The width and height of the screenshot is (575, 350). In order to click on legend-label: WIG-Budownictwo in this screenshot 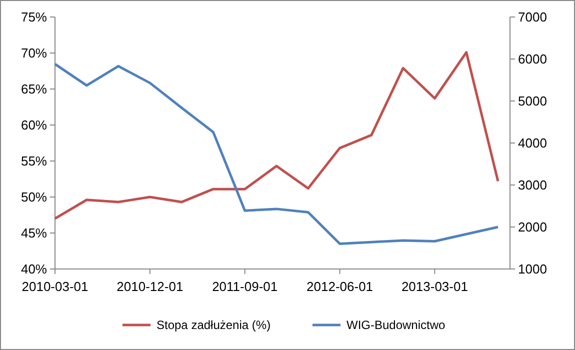, I will do `click(396, 325)`.